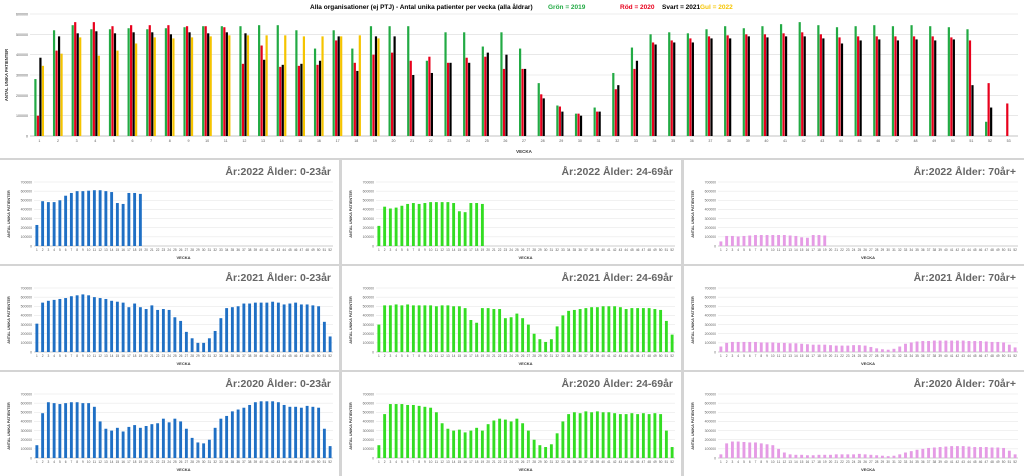 This screenshot has width=1024, height=476. Describe the element at coordinates (525, 257) in the screenshot. I see `x-axis-label: VECKA` at that location.